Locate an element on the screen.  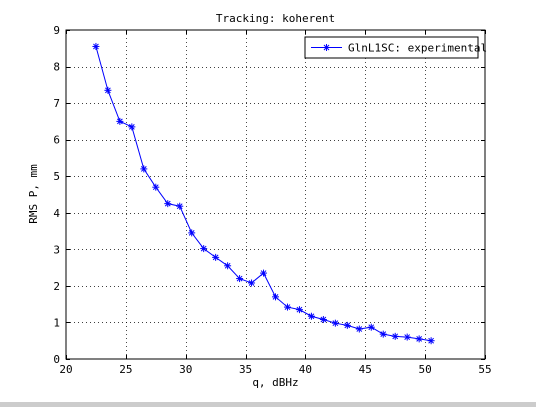
x-tick-label: 45 is located at coordinates (365, 369).